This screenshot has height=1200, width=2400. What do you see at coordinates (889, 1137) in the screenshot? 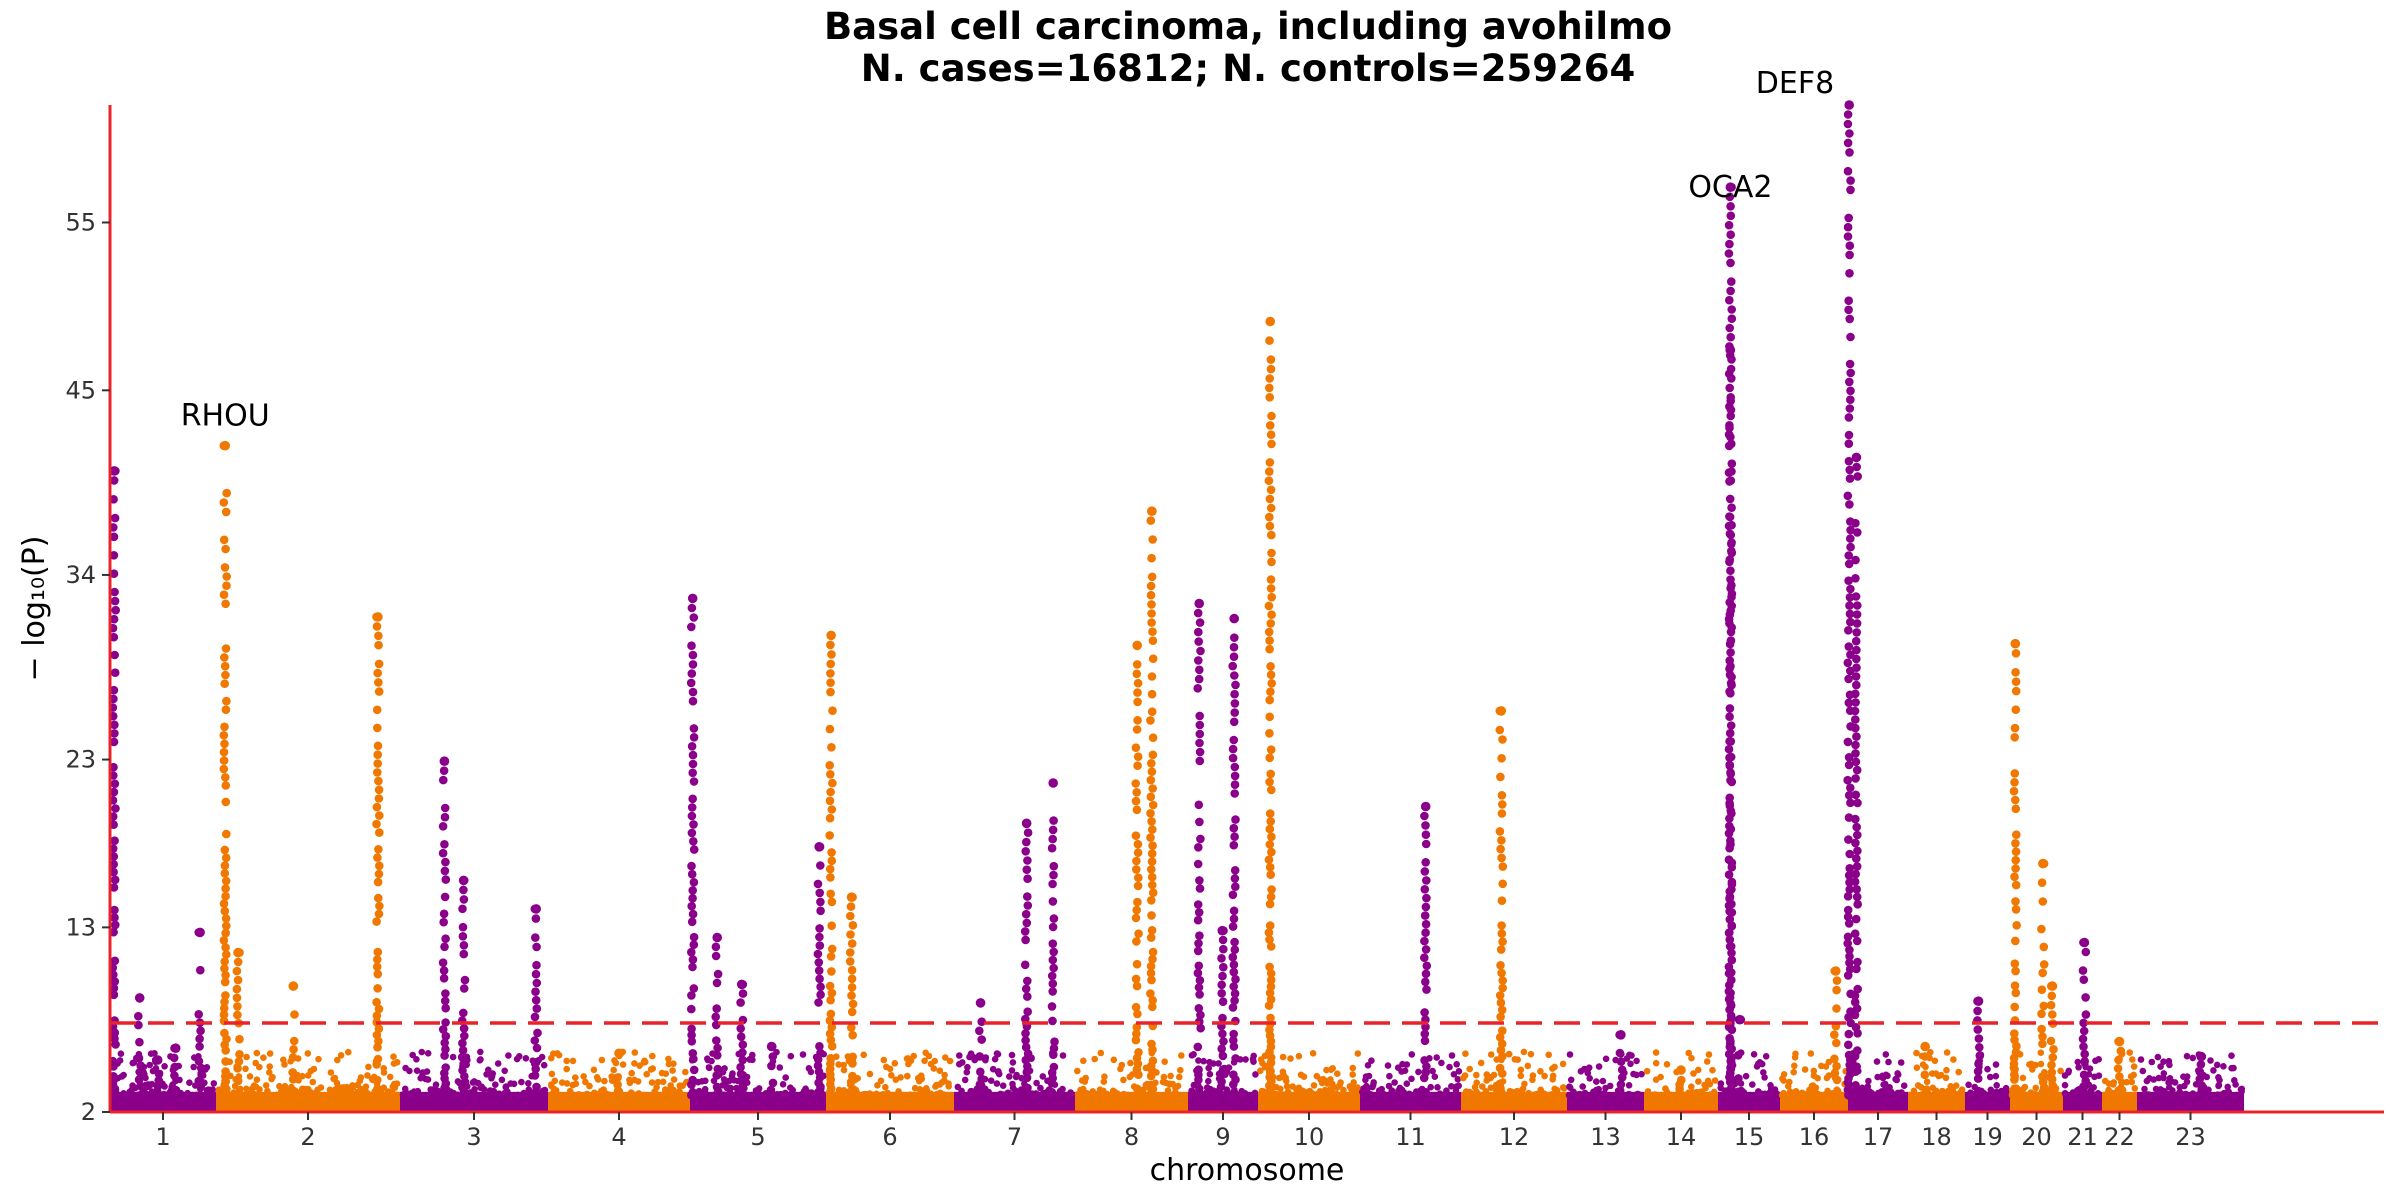
I see `x-tick-label: 6` at bounding box center [889, 1137].